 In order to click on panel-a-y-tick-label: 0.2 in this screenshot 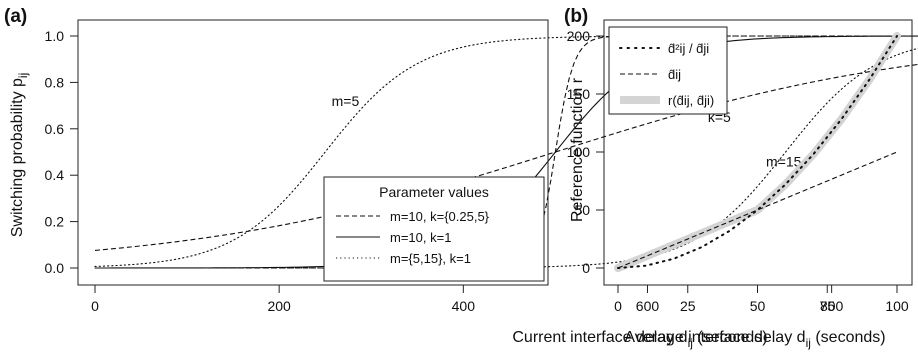, I will do `click(55, 222)`.